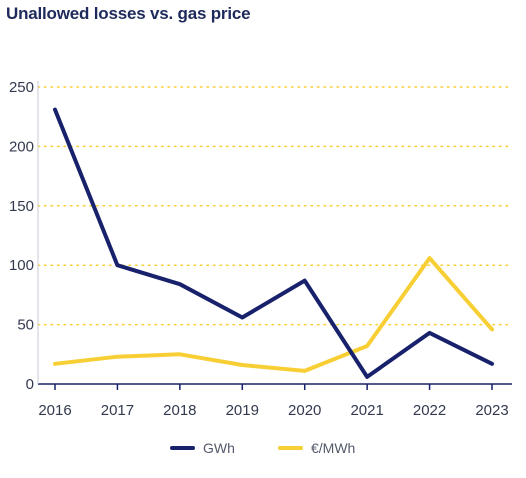 This screenshot has height=478, width=526. I want to click on x-tick-label: 2020, so click(304, 410).